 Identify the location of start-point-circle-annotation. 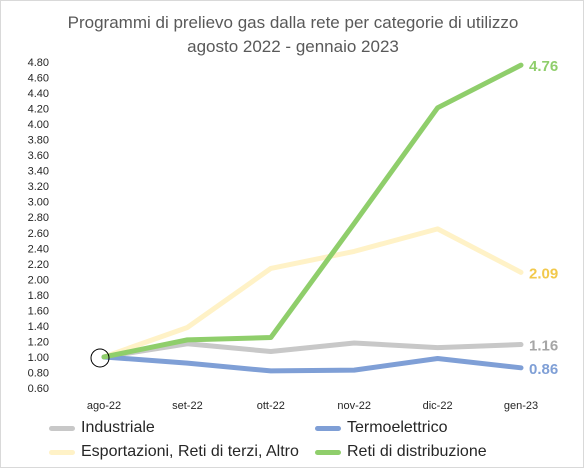
(100, 358).